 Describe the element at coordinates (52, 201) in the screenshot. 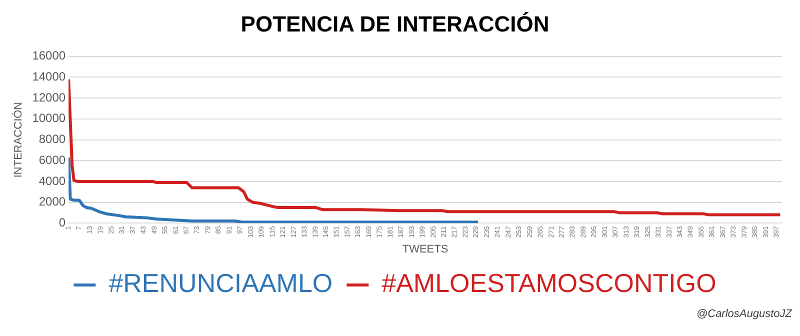

I see `y-tick-label: 2000` at that location.